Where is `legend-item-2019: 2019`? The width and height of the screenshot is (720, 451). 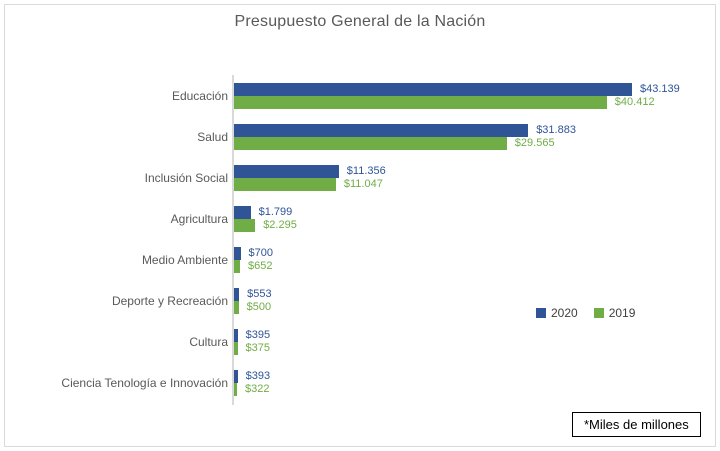
legend-item-2019: 2019 is located at coordinates (614, 313).